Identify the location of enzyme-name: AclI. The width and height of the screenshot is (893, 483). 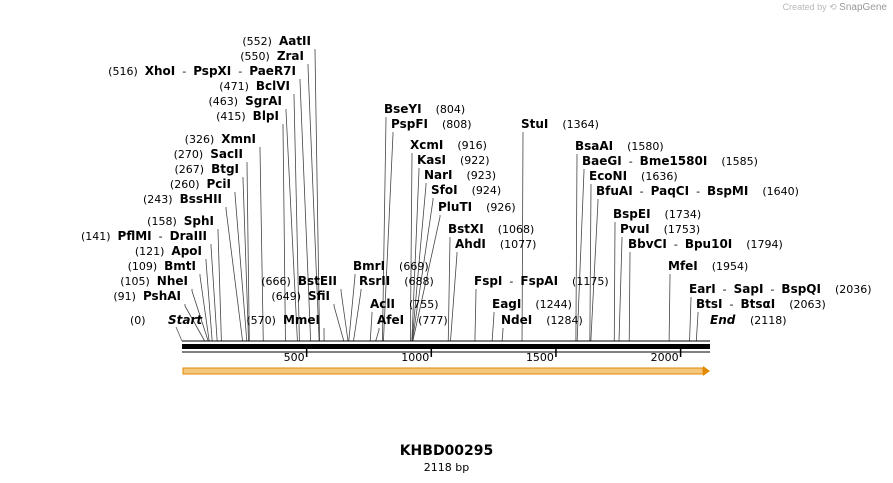
(382, 304).